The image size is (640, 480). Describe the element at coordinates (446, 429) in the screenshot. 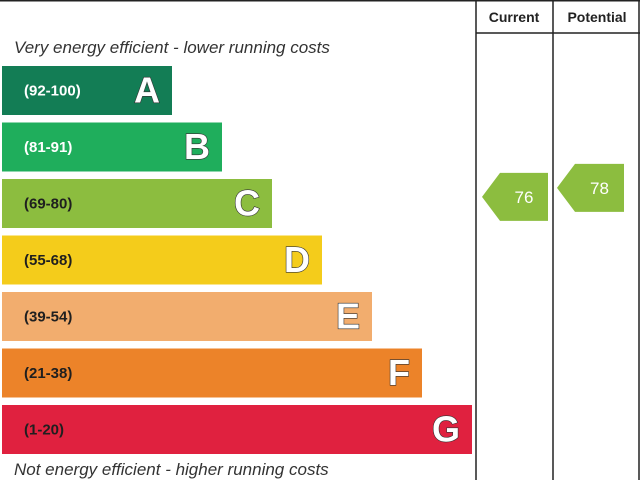

I see `band-g-letter: G` at that location.